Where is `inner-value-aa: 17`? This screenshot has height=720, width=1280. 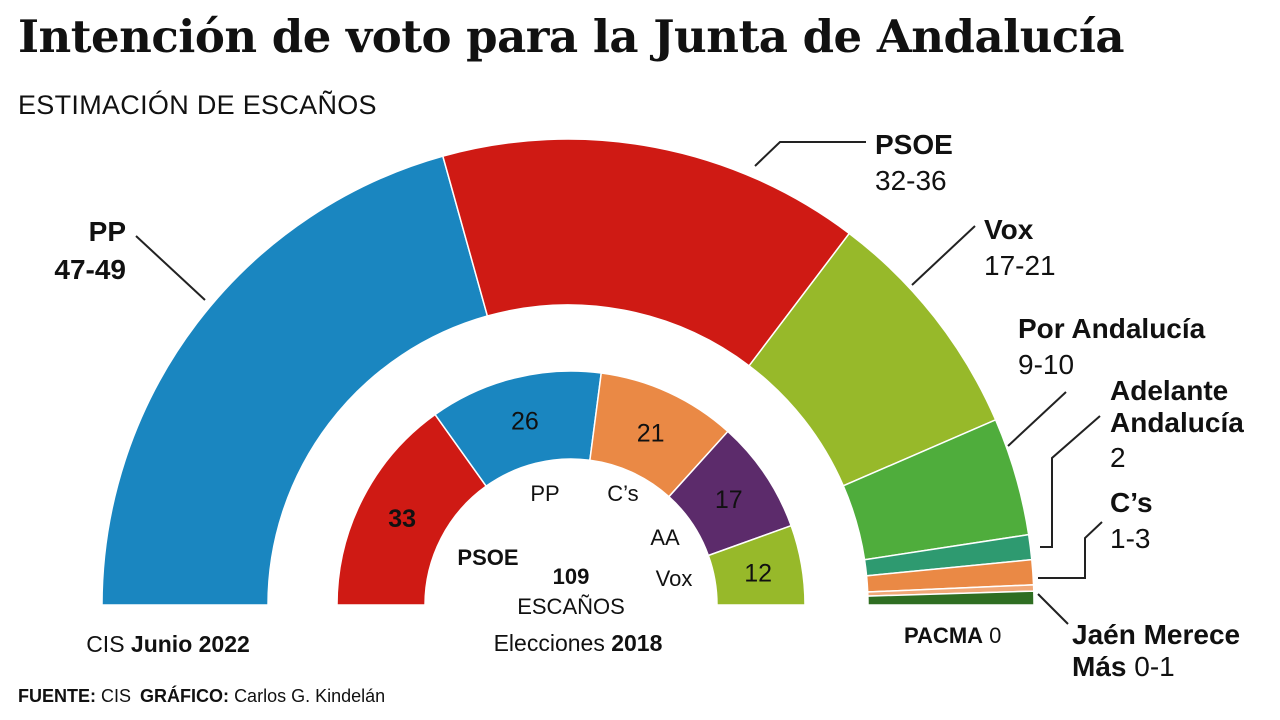 inner-value-aa: 17 is located at coordinates (729, 500).